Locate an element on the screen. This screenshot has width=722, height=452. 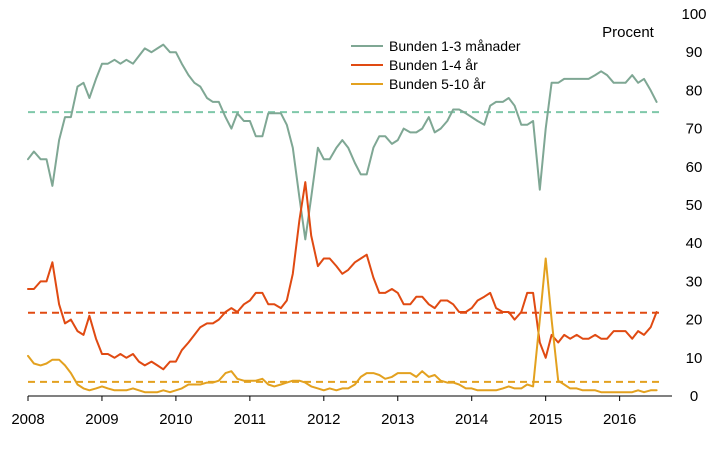
y-tick-label: 10 is located at coordinates (694, 358).